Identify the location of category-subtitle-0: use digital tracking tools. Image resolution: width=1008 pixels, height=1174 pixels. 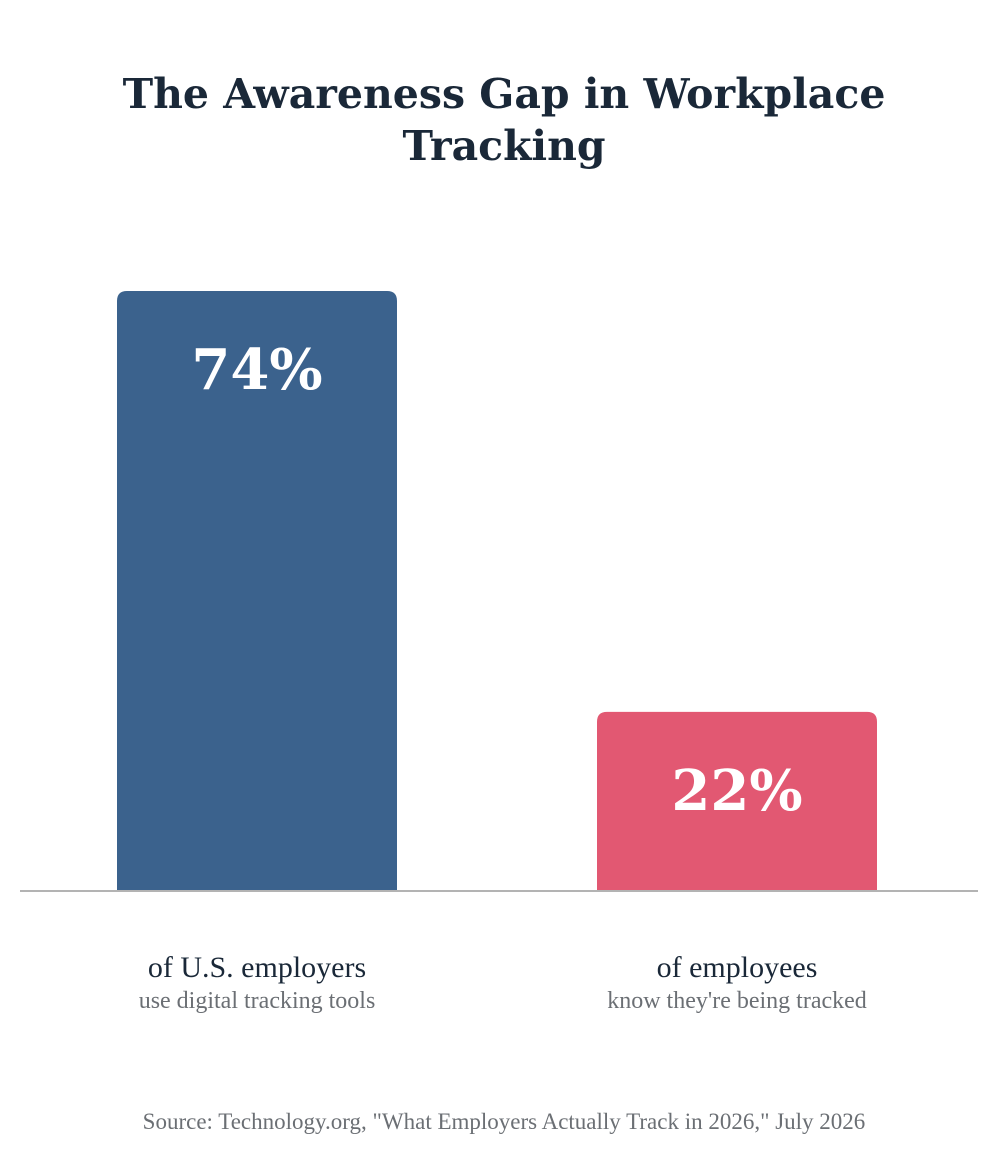
(257, 1001).